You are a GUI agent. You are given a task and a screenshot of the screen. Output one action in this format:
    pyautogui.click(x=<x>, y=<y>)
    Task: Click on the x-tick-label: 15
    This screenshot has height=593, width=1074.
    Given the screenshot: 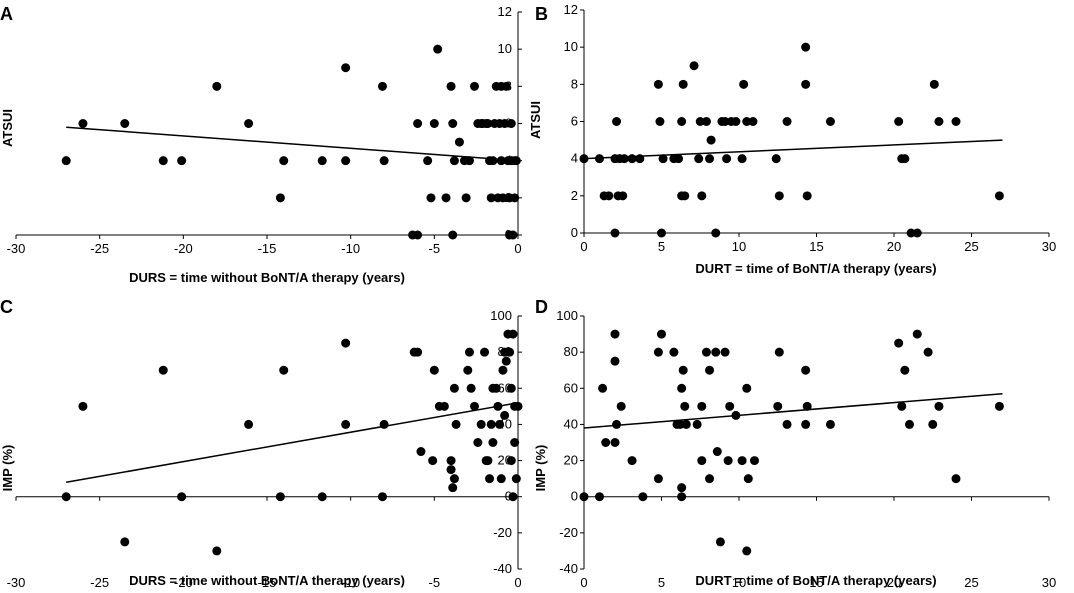 What is the action you would take?
    pyautogui.click(x=816, y=582)
    